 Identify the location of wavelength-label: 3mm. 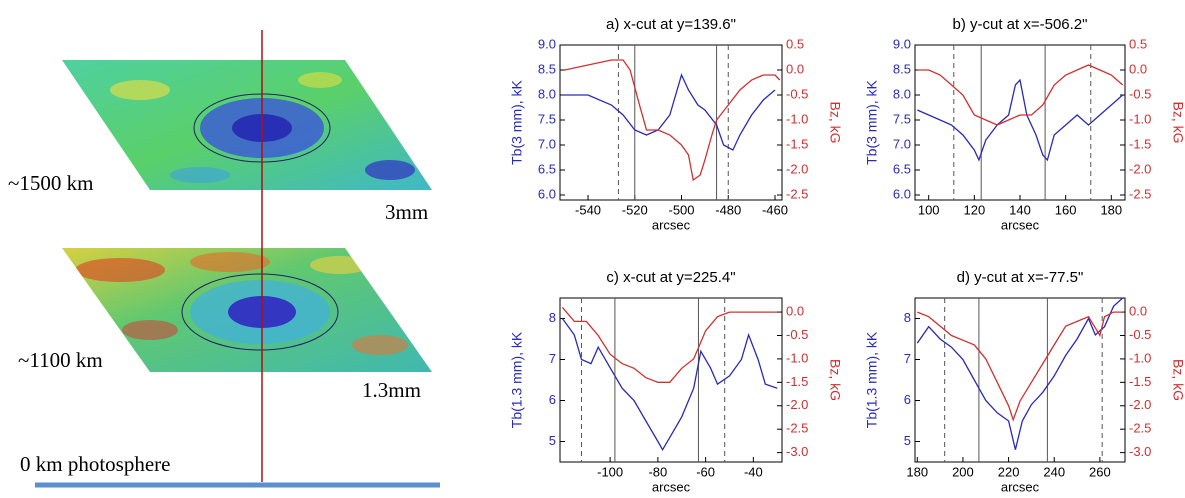
(406, 212).